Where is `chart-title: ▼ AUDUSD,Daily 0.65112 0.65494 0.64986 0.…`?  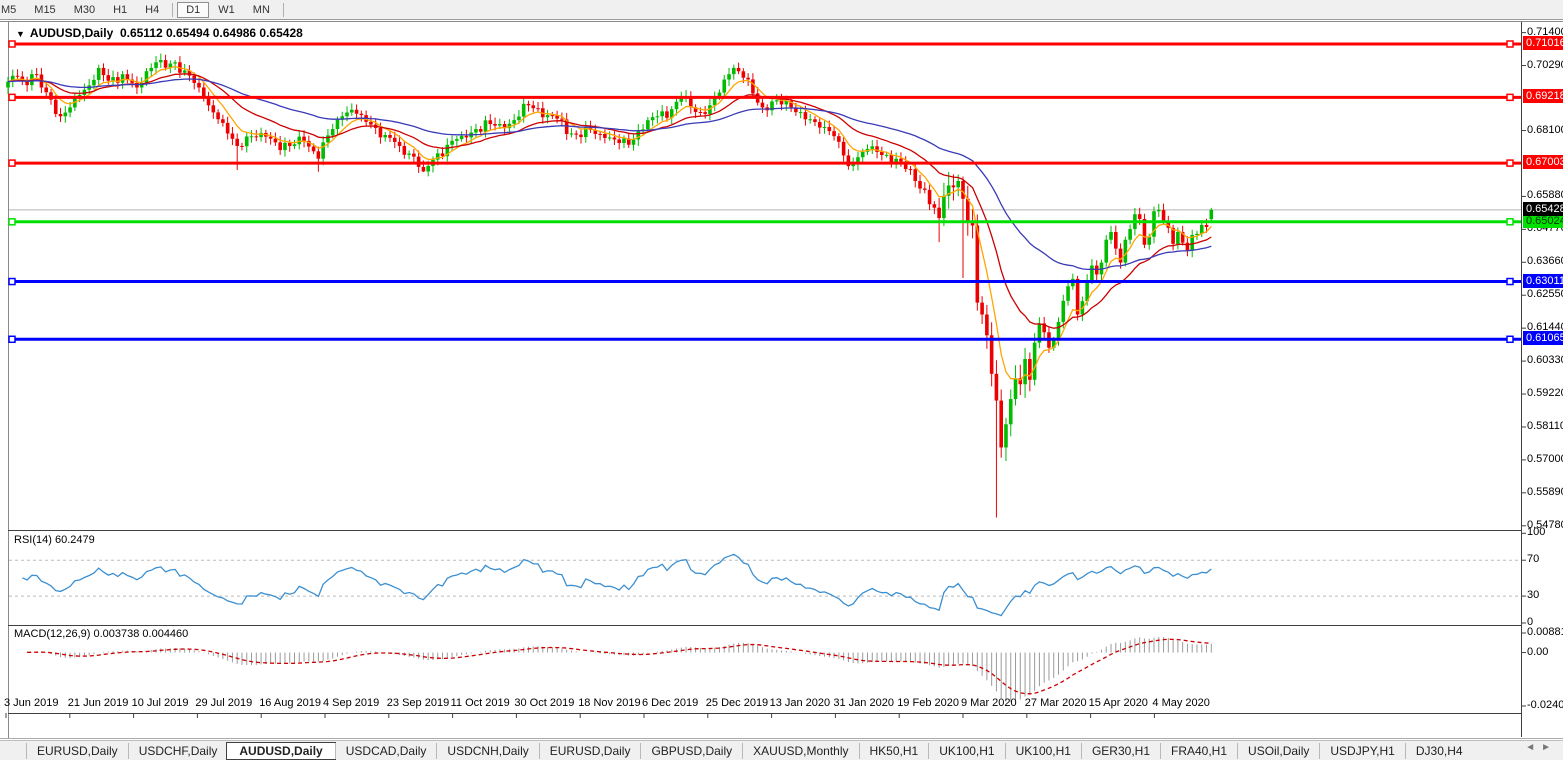
chart-title: ▼ AUDUSD,Daily 0.65112 0.65494 0.64986 0.… is located at coordinates (159, 33).